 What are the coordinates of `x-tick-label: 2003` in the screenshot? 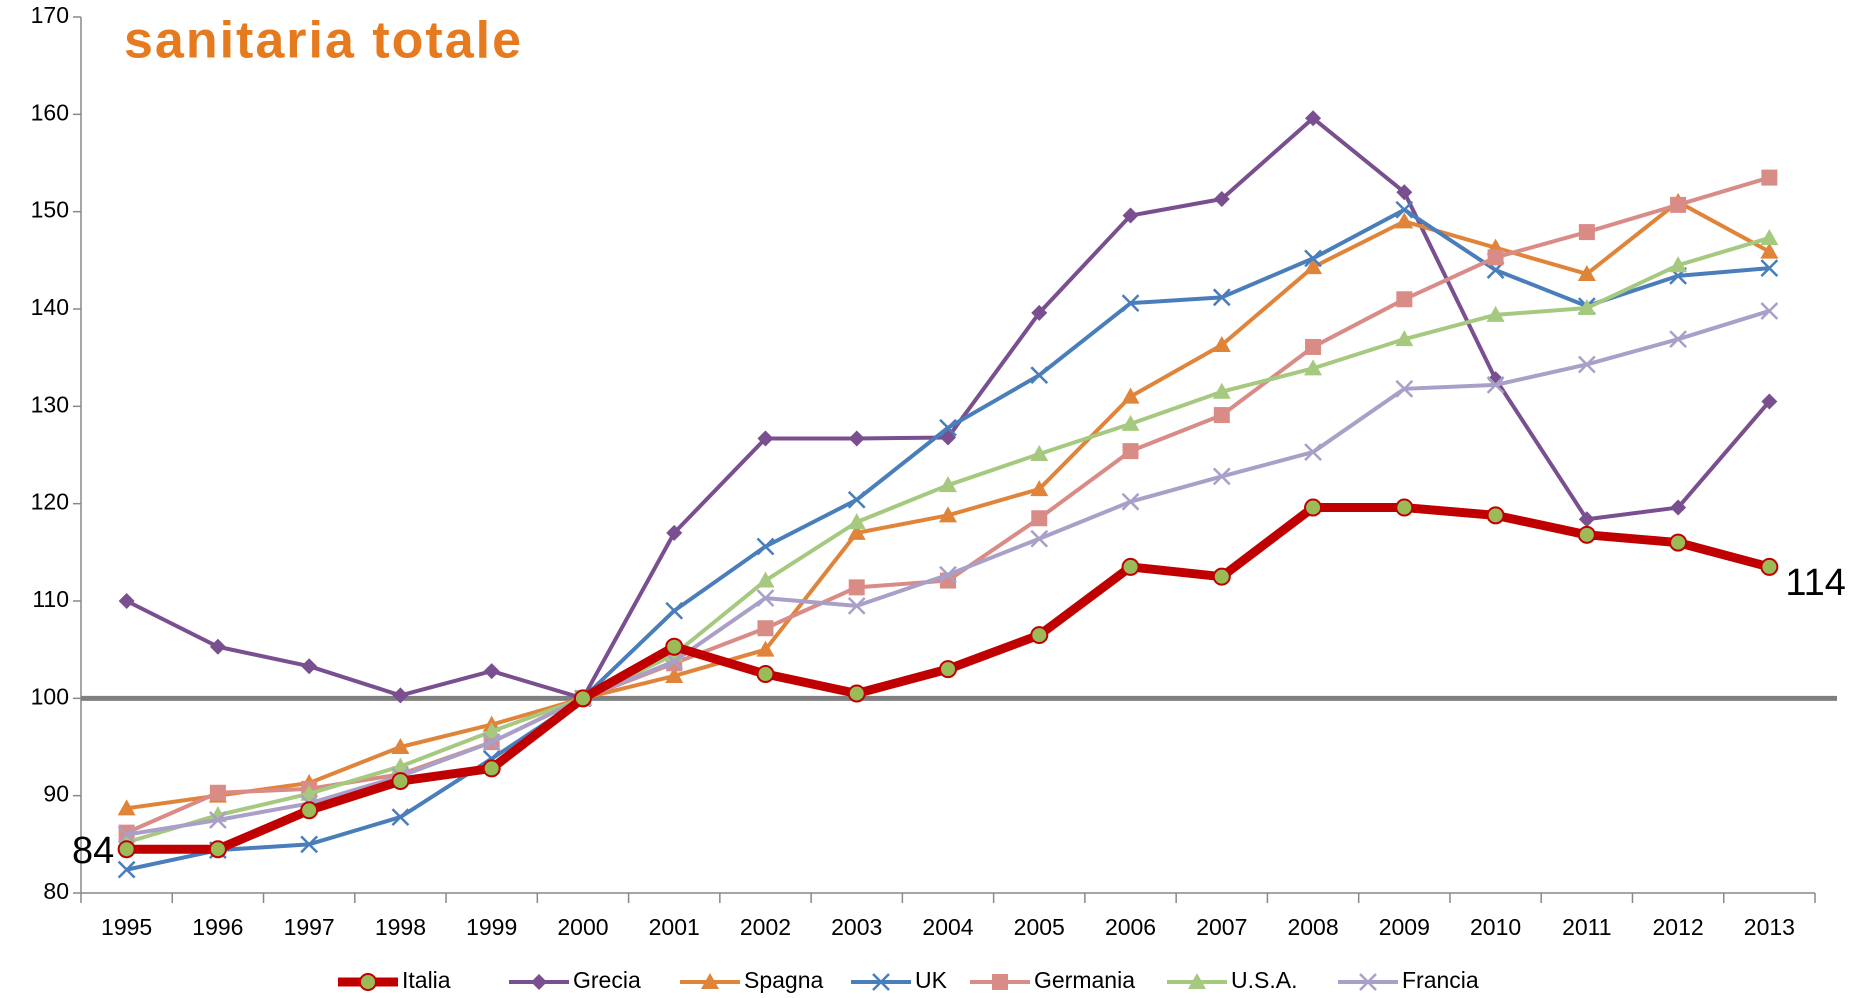 It's located at (856, 927).